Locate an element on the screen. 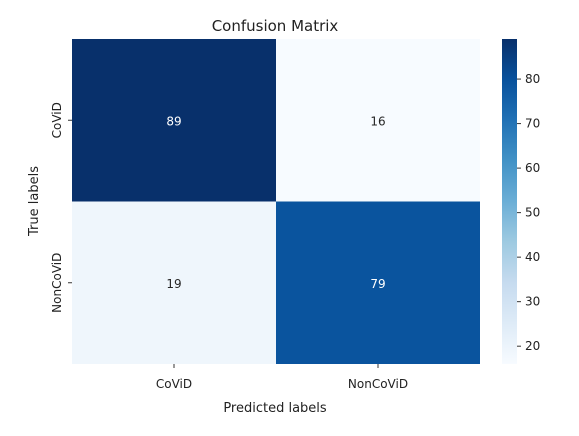  cell-value-label: 16 is located at coordinates (377, 121).